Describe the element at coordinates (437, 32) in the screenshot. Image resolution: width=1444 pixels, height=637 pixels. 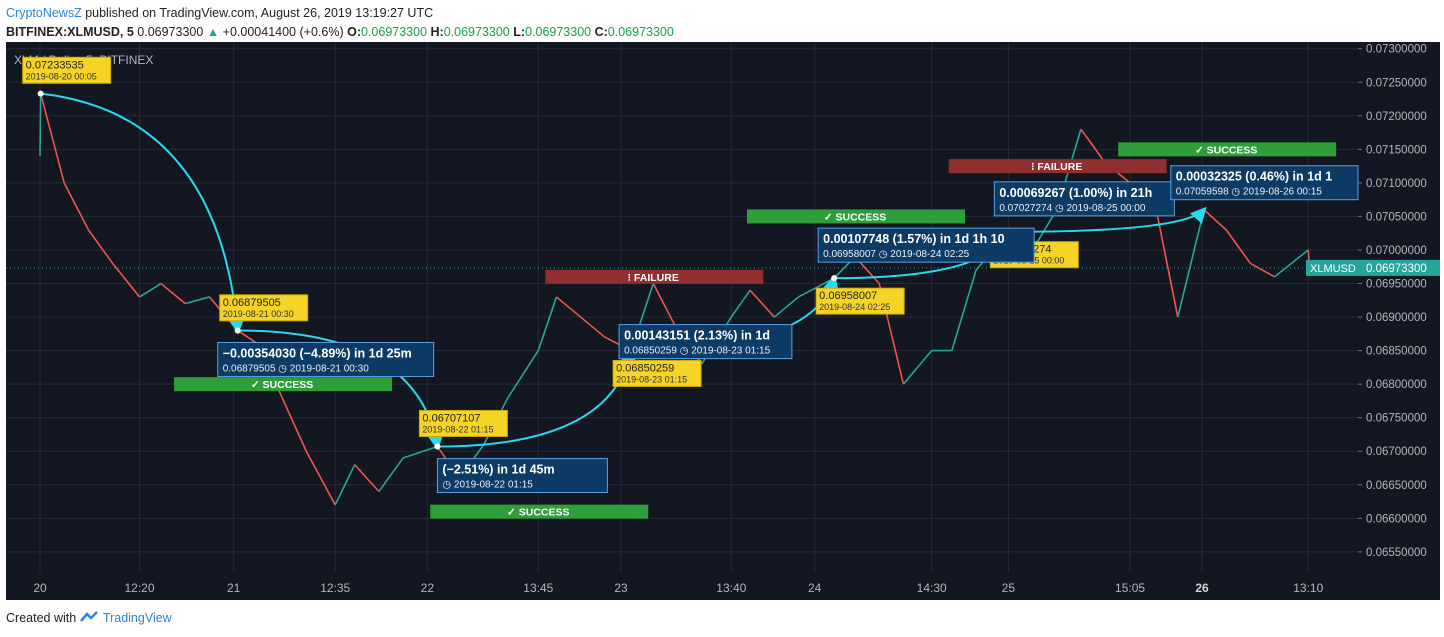
I see `high-label: H:` at that location.